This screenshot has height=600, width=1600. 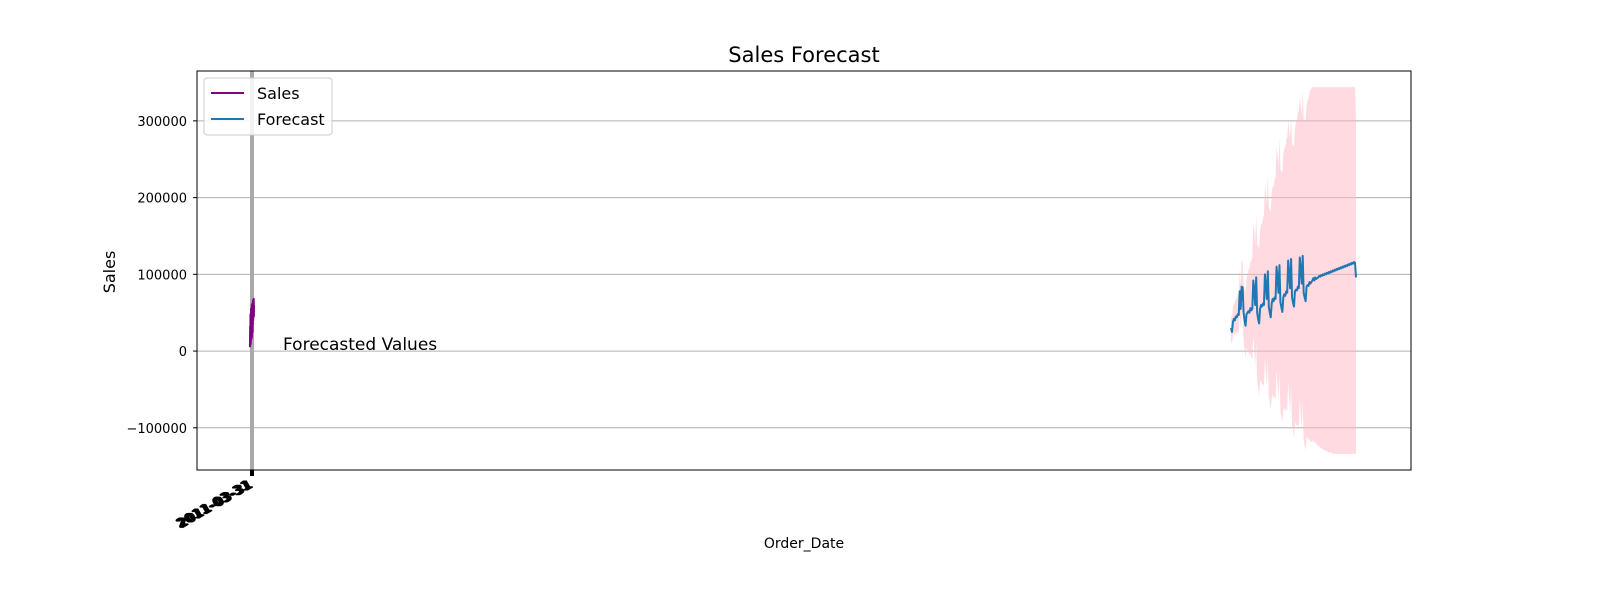 I want to click on legend-label-sales: Sales, so click(x=278, y=93).